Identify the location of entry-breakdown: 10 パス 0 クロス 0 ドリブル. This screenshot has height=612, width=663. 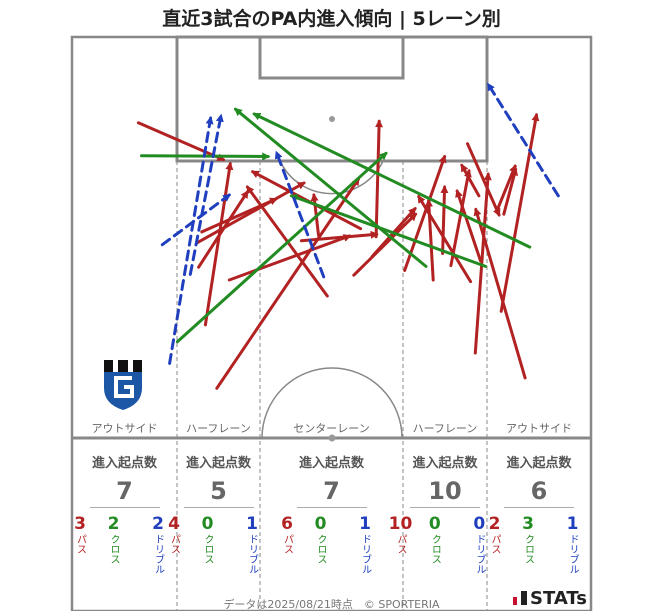
(438, 544).